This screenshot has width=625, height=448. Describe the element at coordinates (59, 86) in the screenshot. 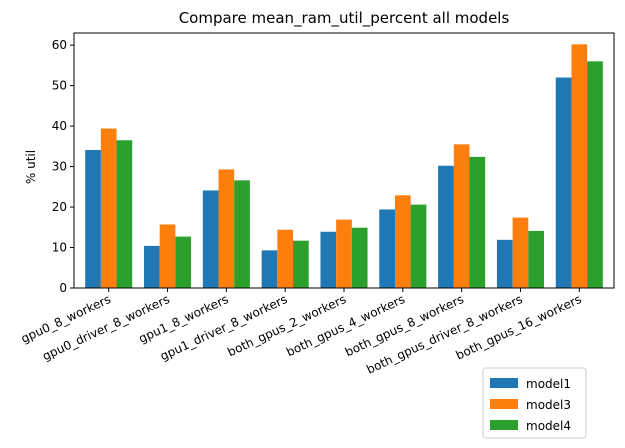

I see `y-tick-label: 50` at that location.